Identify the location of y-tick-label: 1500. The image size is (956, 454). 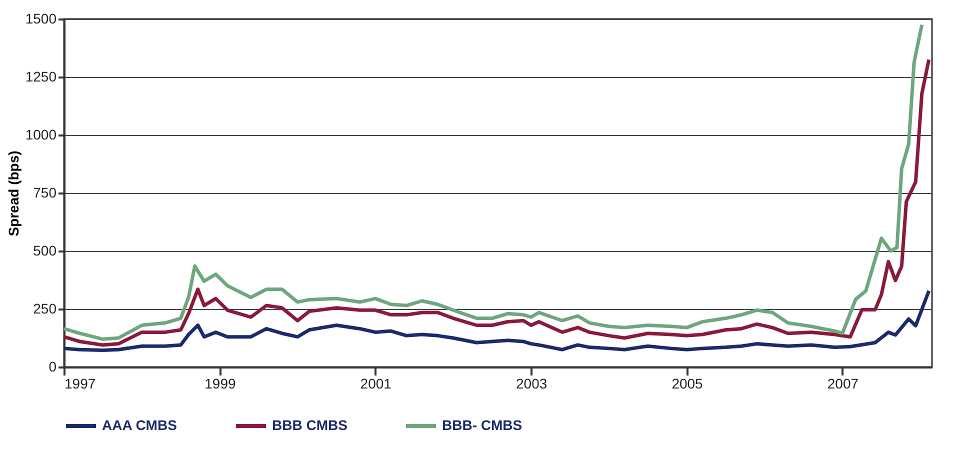
(41, 18).